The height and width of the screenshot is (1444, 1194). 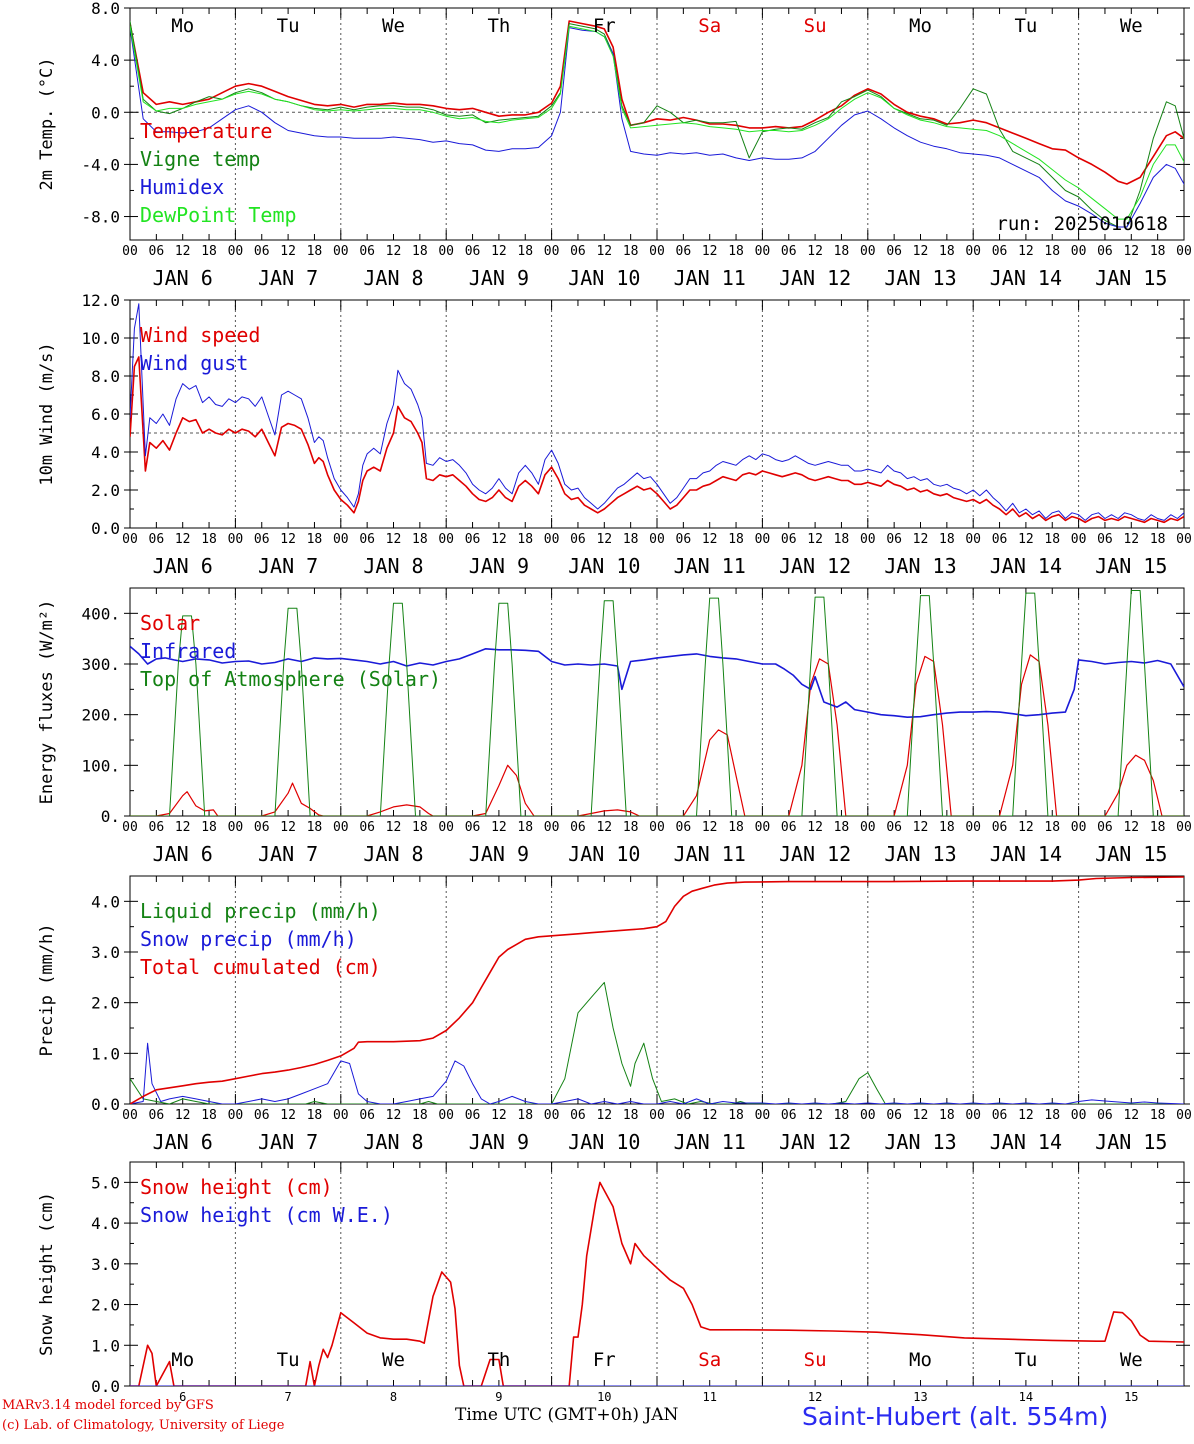 I want to click on y-tick-label: 0., so click(x=110, y=816).